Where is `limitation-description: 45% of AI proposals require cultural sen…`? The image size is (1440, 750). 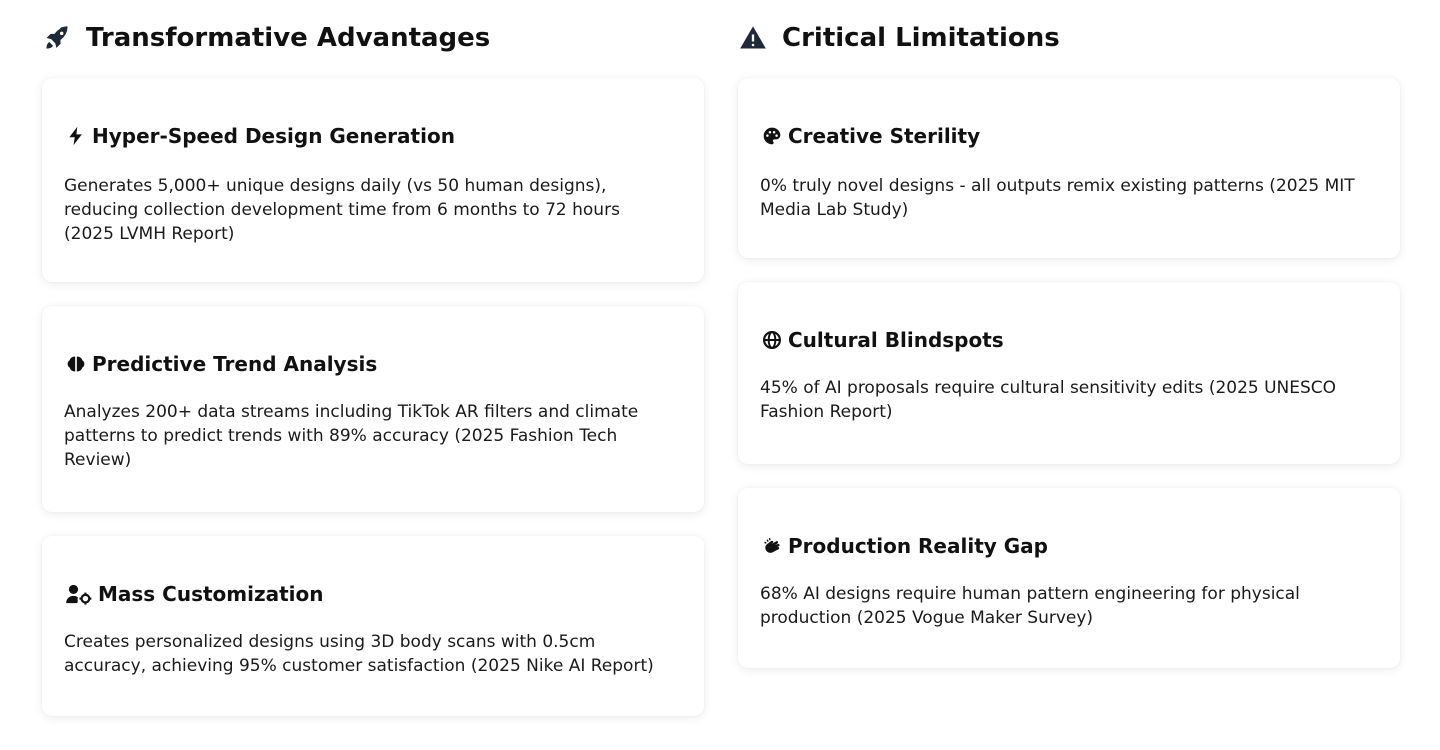
limitation-description: 45% of AI proposals require cultural sen… is located at coordinates (1048, 400).